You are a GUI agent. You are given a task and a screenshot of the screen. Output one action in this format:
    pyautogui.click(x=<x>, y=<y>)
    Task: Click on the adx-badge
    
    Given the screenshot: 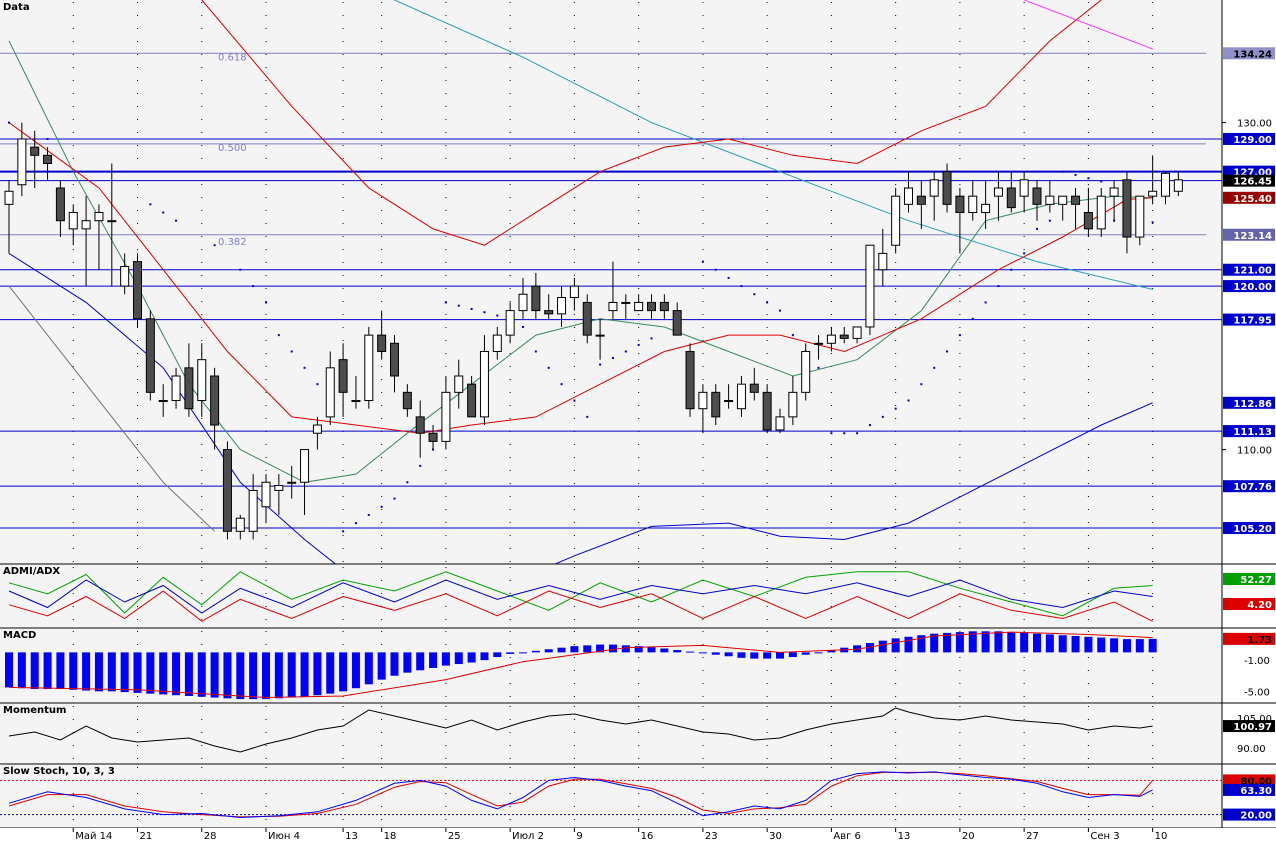 What is the action you would take?
    pyautogui.click(x=1249, y=604)
    